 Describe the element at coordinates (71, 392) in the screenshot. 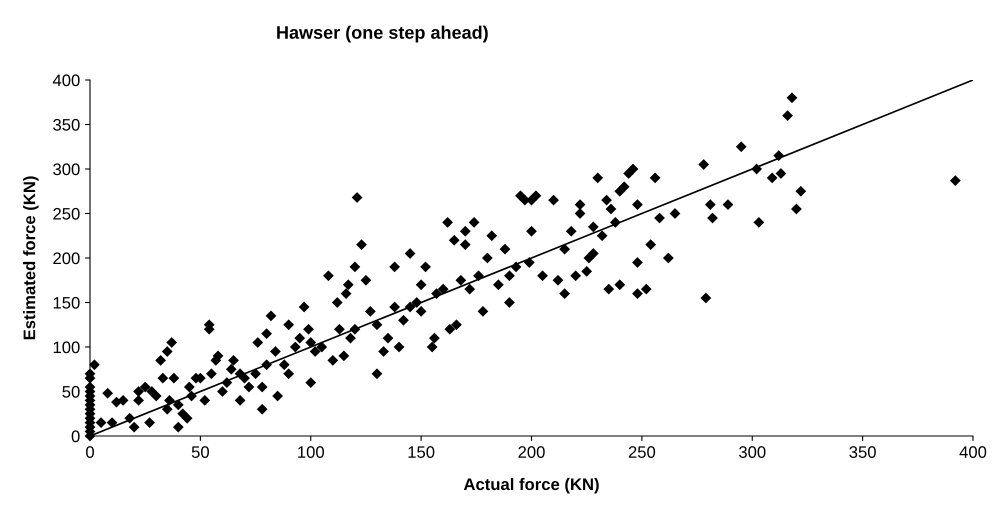

I see `y-tick-label: 50` at that location.